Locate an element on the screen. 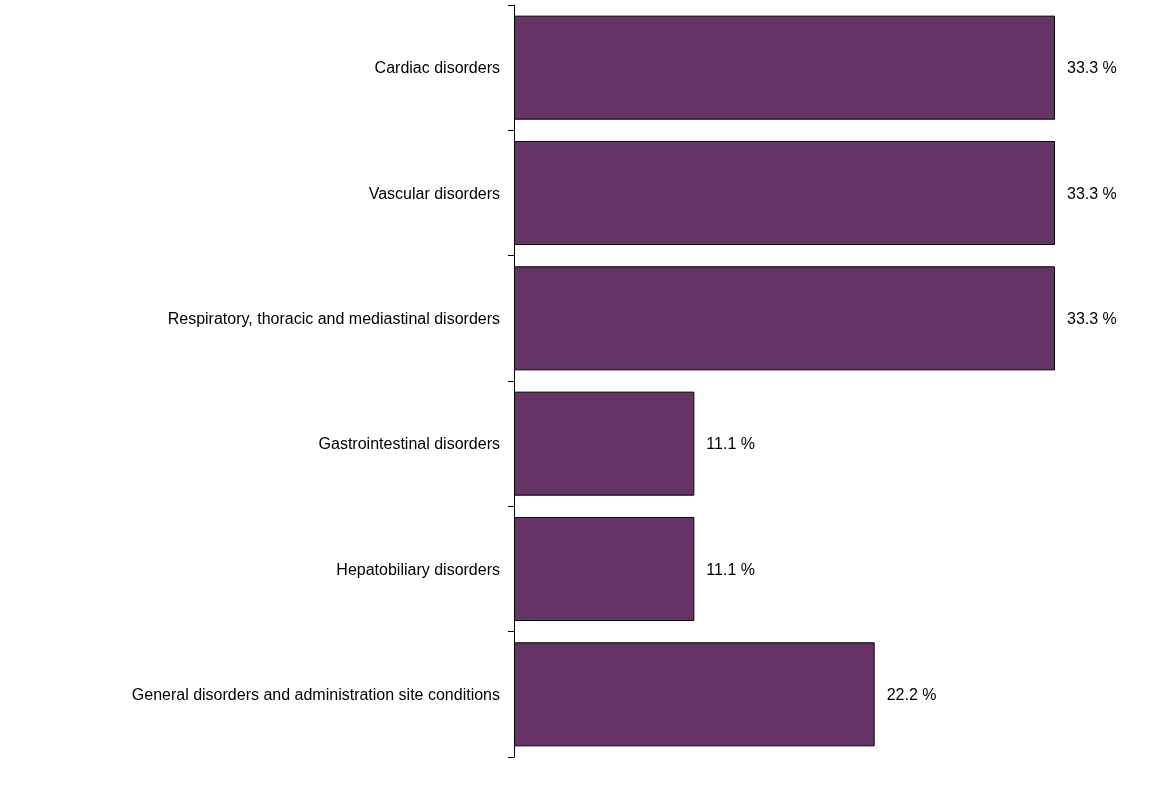 The image size is (1153, 785). y-tick-label: Cardiac disorders is located at coordinates (437, 68).